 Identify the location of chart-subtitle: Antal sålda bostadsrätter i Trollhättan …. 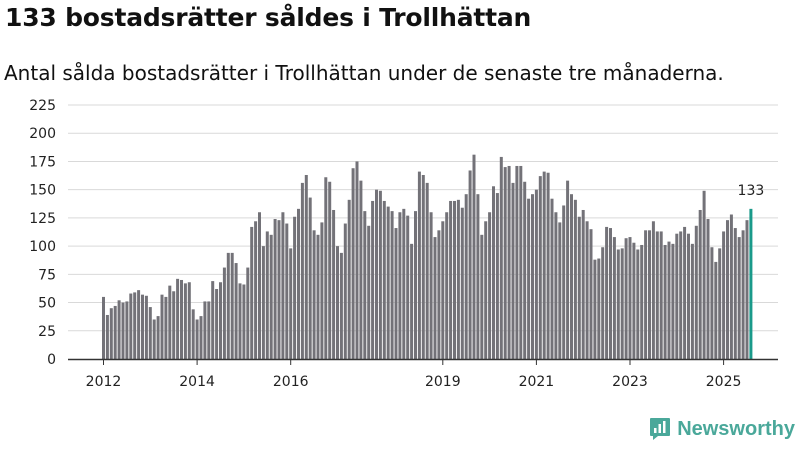
(364, 73).